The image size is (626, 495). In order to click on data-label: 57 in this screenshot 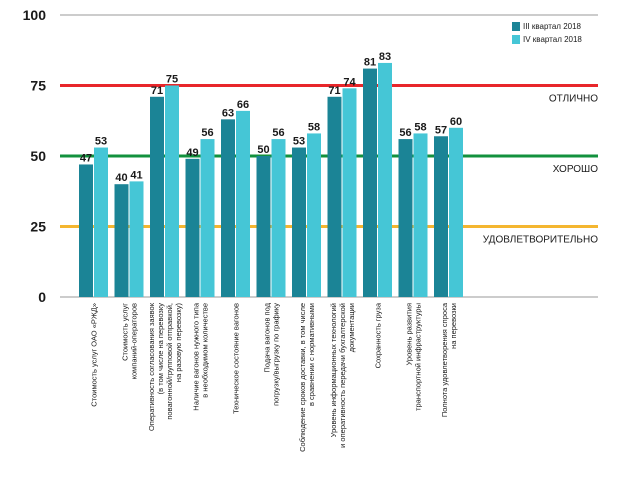, I will do `click(441, 130)`.